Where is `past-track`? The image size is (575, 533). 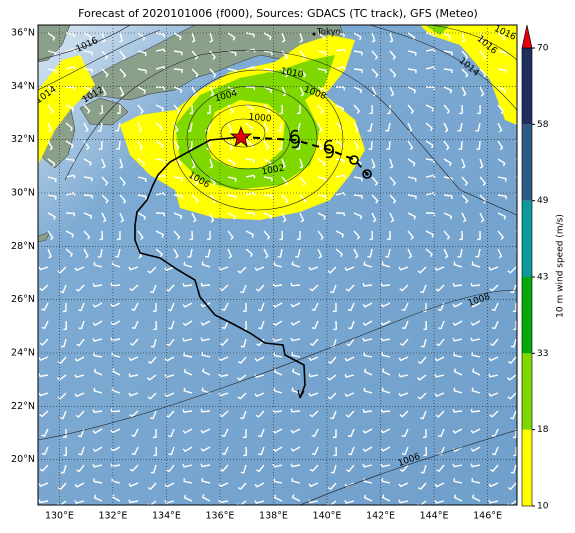
past-track is located at coordinates (220, 267).